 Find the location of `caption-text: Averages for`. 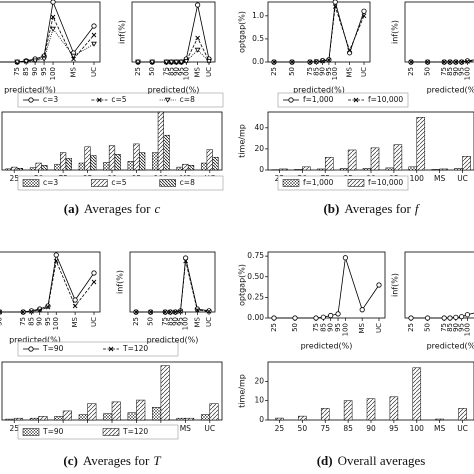

caption-text: Averages for is located at coordinates (117, 208).